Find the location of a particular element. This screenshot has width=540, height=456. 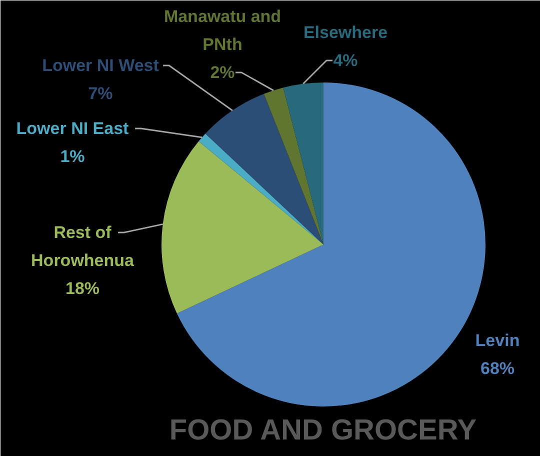

data-label: 7% is located at coordinates (100, 93).